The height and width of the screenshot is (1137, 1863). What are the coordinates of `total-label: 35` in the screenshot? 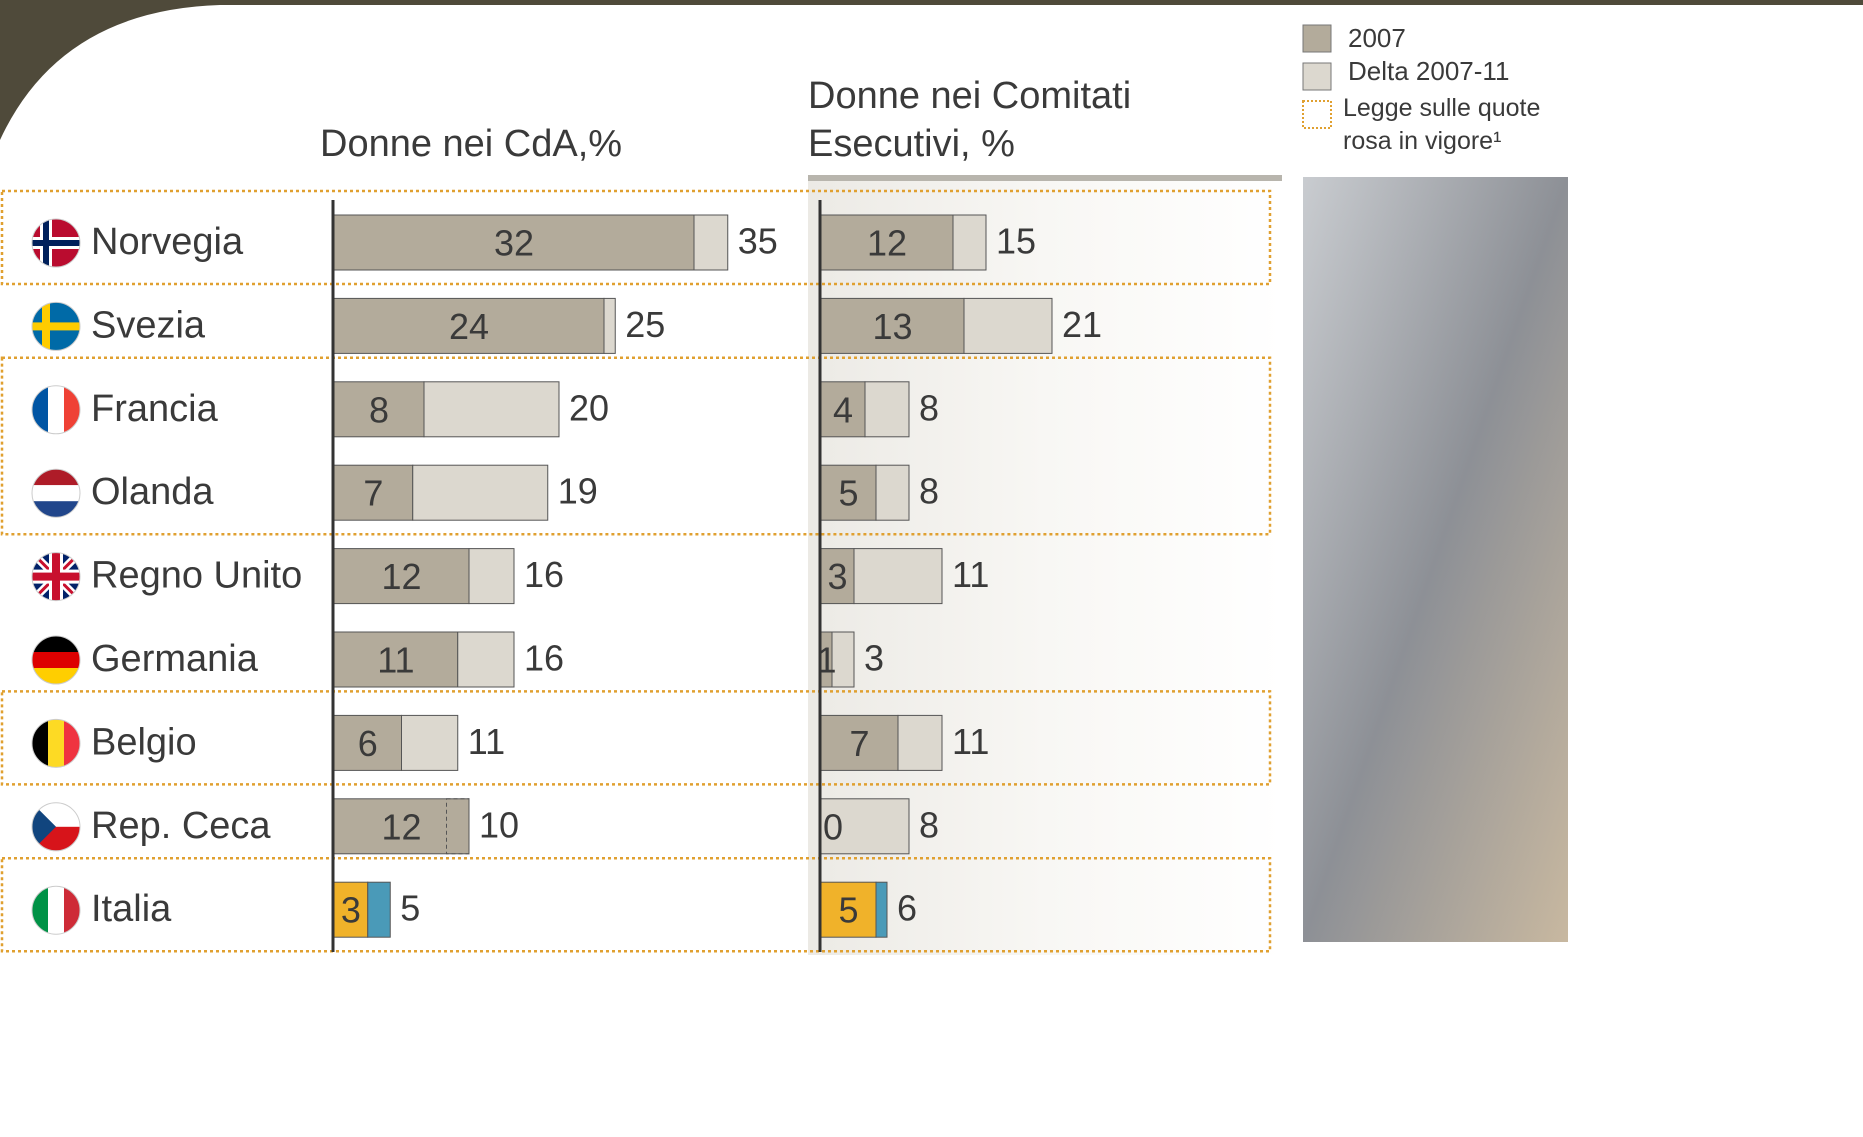 It's located at (758, 241).